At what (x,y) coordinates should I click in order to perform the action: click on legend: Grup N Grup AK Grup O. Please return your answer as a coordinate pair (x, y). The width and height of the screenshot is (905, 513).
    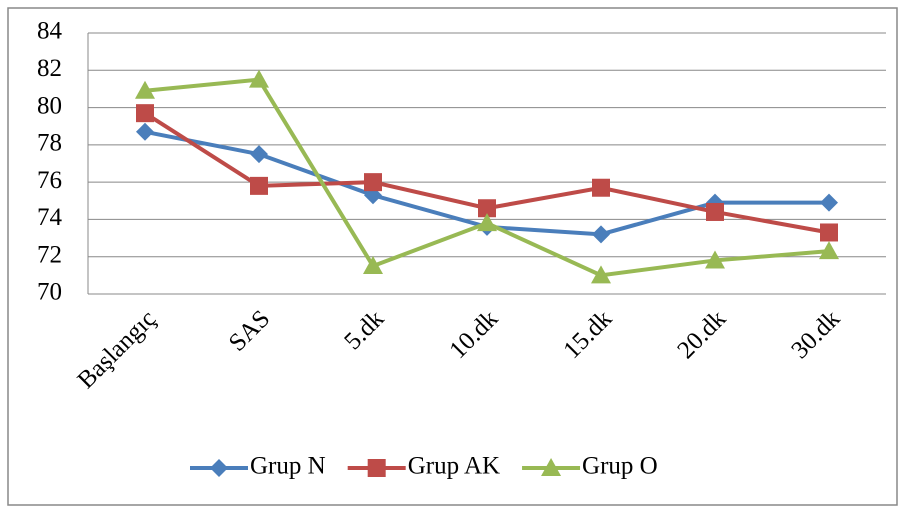
    Looking at the image, I should click on (424, 466).